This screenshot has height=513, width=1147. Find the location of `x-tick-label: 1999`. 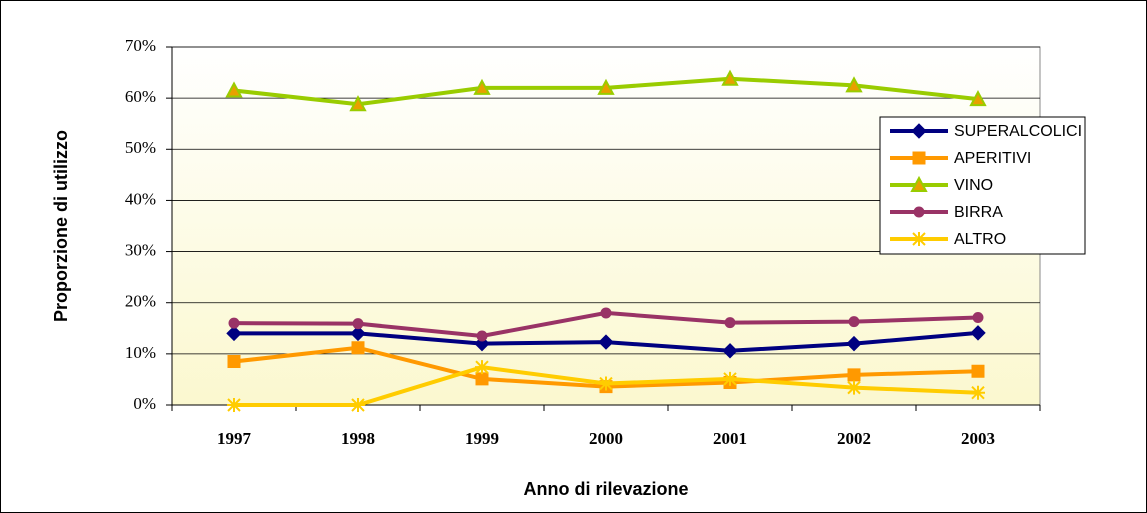

x-tick-label: 1999 is located at coordinates (482, 438).